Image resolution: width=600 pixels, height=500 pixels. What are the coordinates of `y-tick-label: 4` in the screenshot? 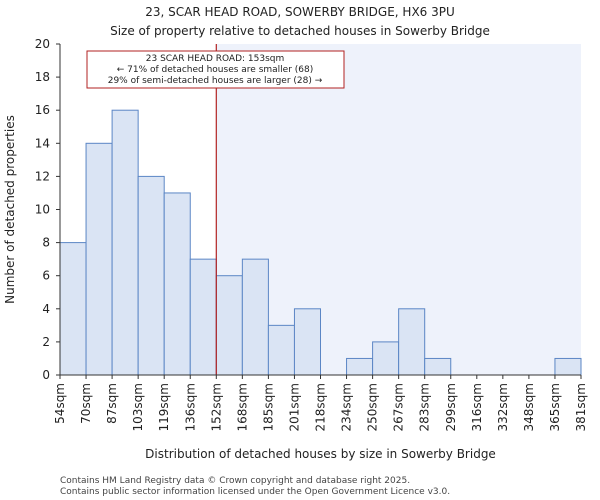 It's located at (46, 309).